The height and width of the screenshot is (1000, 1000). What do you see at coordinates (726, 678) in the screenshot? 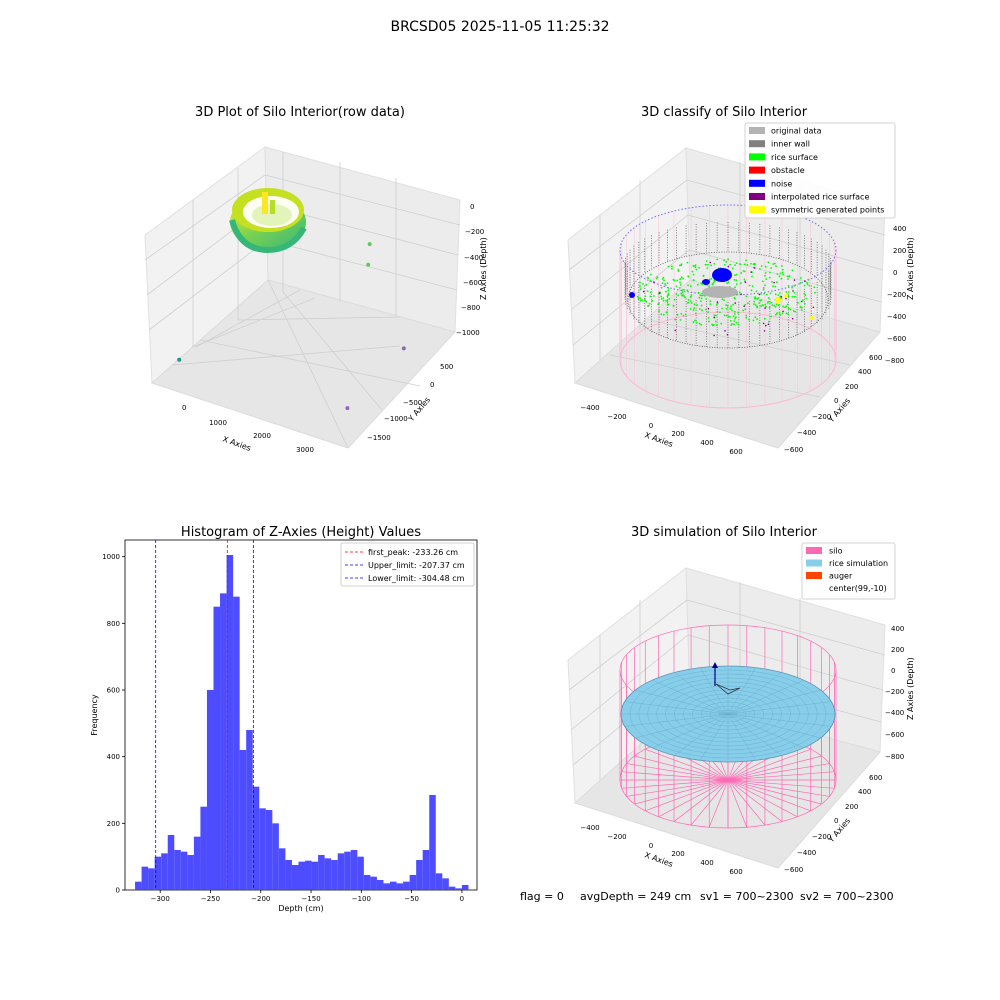
I see `panel4-auger` at bounding box center [726, 678].